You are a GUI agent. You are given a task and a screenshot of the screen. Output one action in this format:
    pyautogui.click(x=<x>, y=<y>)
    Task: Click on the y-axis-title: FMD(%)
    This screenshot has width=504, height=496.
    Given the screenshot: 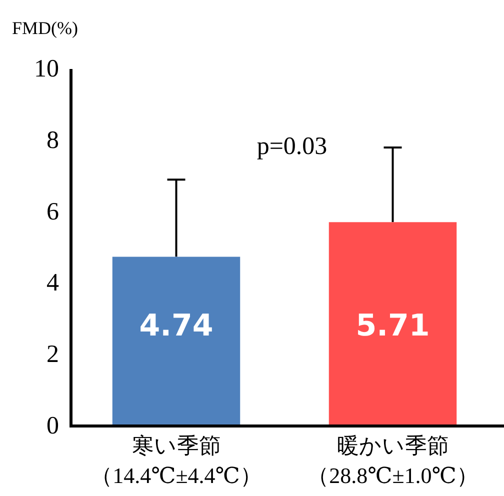 What is the action you would take?
    pyautogui.click(x=45, y=28)
    